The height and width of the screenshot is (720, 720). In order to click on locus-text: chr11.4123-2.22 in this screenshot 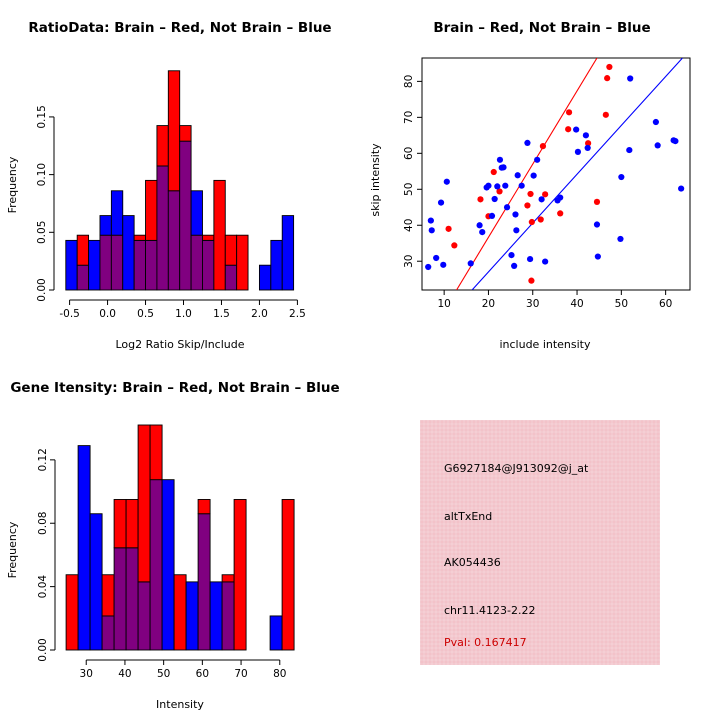, I will do `click(490, 610)`.